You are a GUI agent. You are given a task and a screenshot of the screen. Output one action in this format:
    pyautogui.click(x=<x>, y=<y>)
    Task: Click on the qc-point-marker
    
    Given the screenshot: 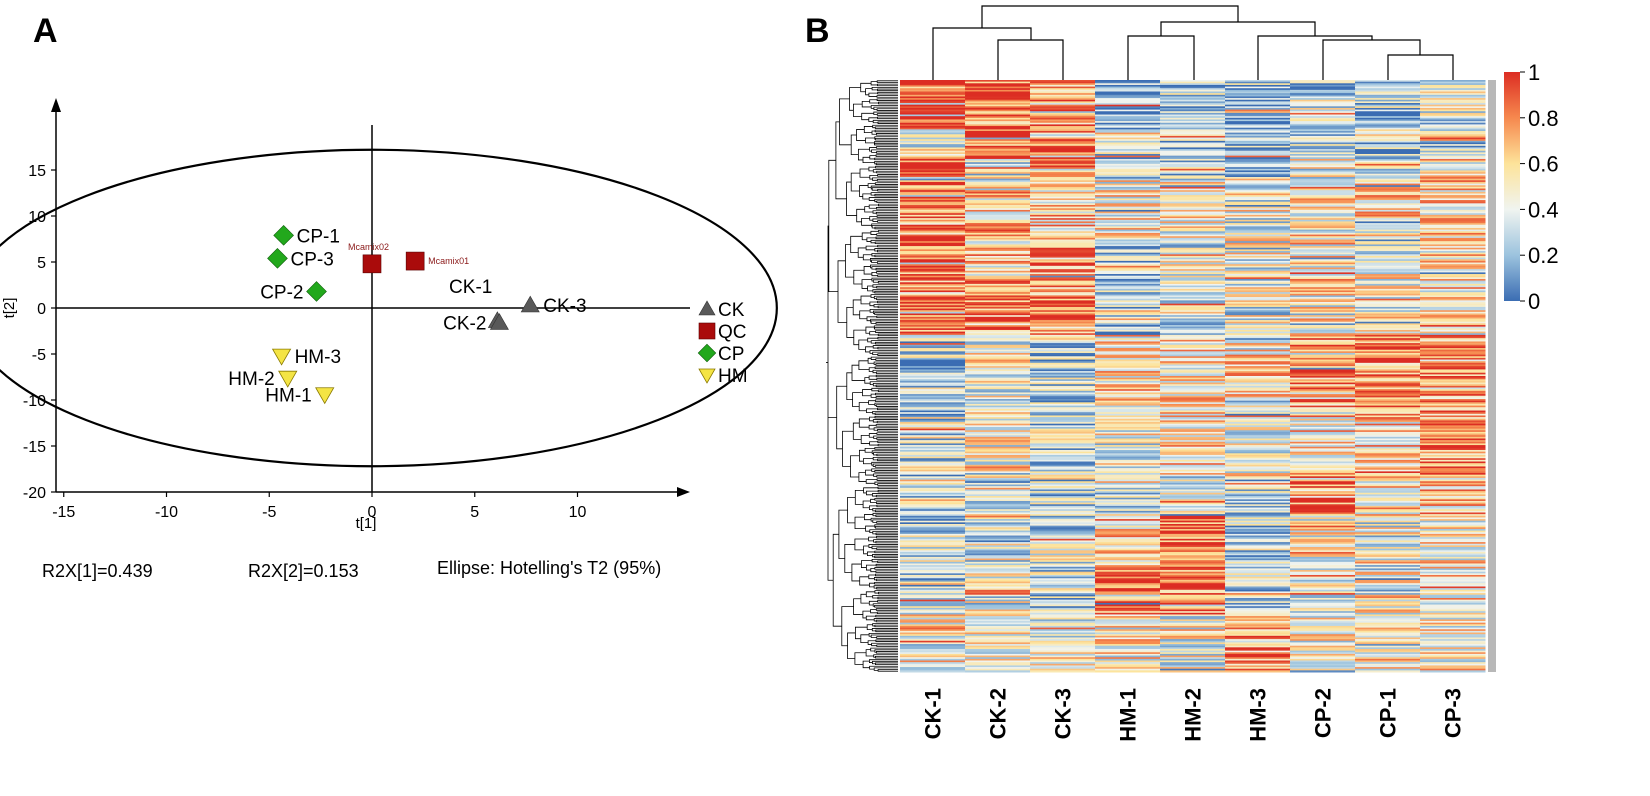 What is the action you would take?
    pyautogui.click(x=415, y=261)
    